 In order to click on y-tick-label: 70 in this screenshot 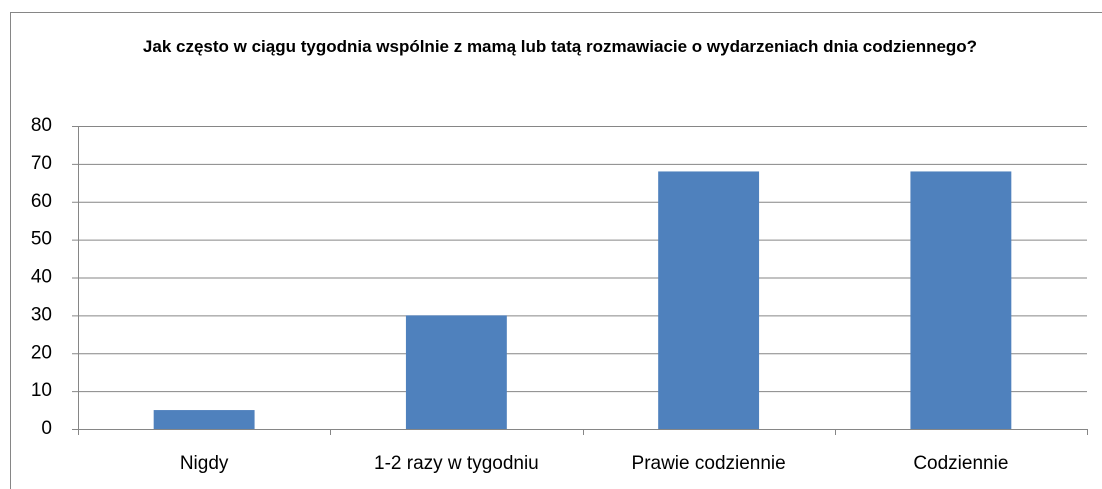, I will do `click(41, 163)`.